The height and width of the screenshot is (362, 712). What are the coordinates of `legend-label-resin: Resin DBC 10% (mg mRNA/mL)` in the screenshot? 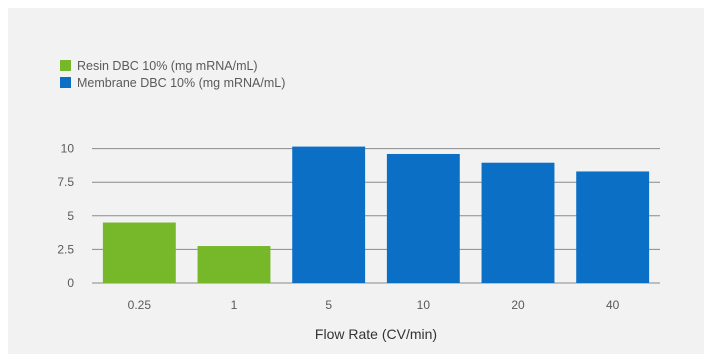 It's located at (167, 65).